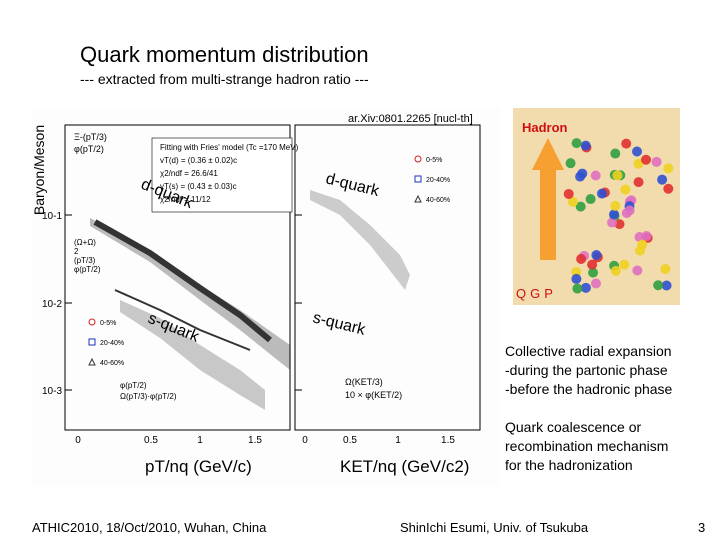  I want to click on x-axis-label: pT/nq (GeV/c), so click(198, 466).